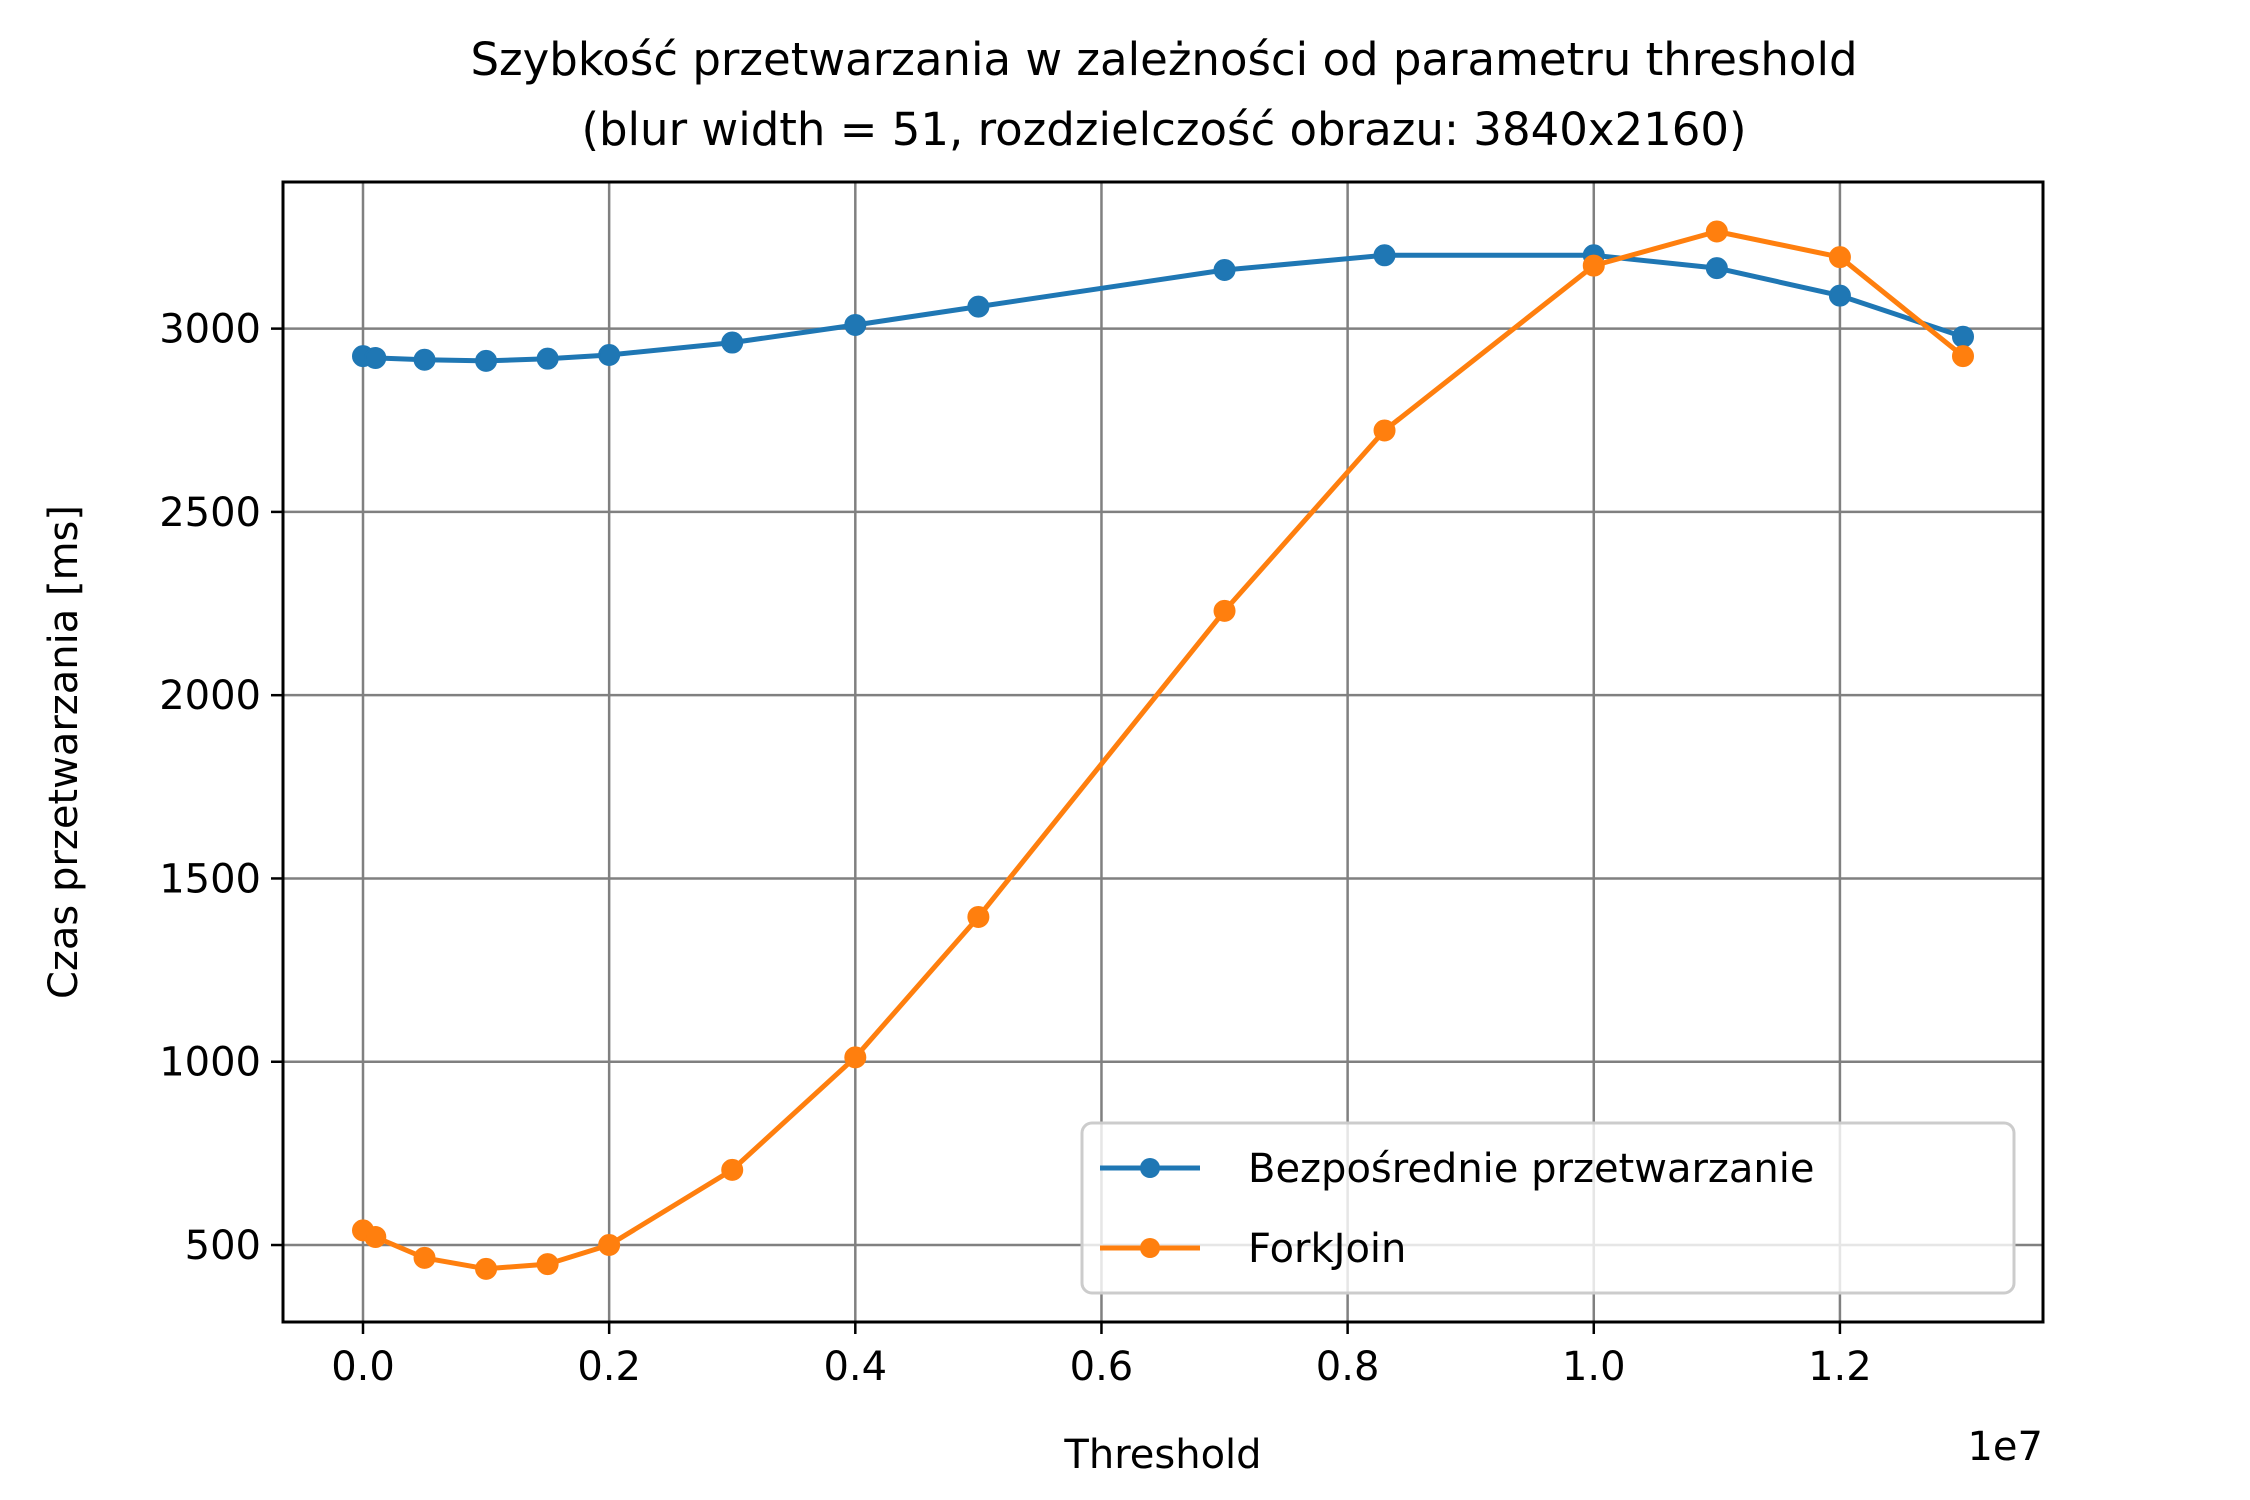  Describe the element at coordinates (2005, 1447) in the screenshot. I see `x-axis-offset-label: 1e7` at that location.